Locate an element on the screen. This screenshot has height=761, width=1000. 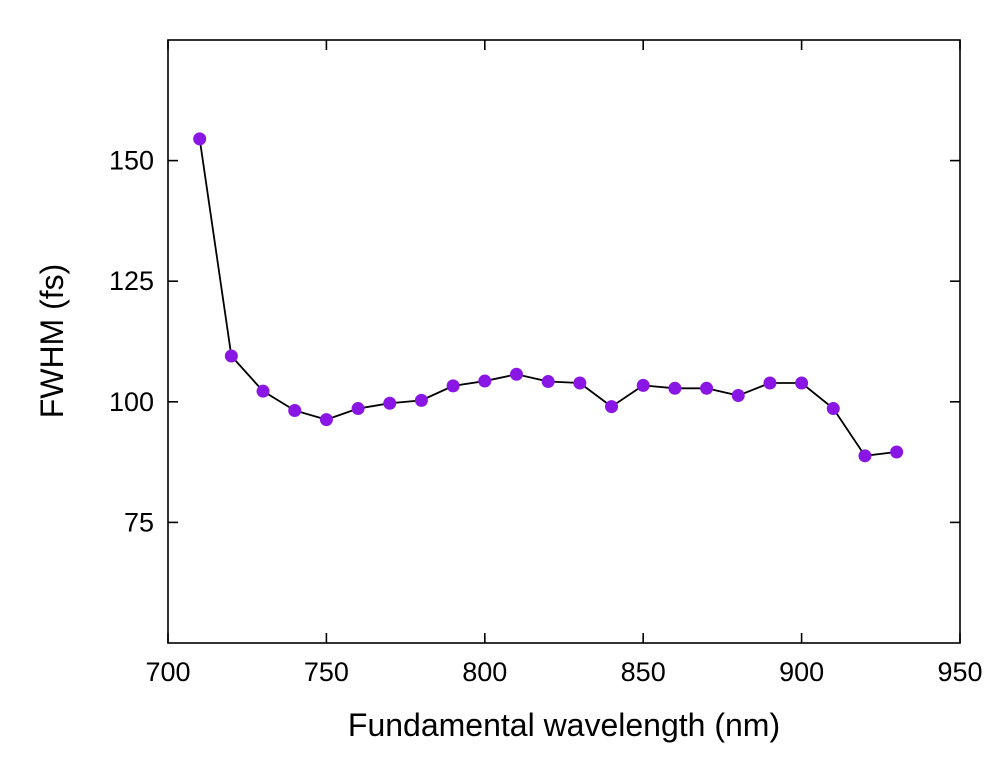
y-tick-label: 75 is located at coordinates (139, 522).